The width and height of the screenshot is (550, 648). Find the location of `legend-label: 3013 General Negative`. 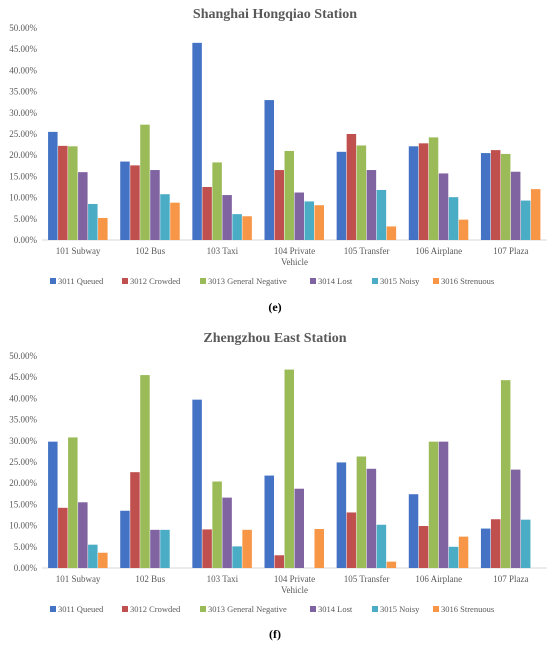

legend-label: 3013 General Negative is located at coordinates (247, 281).